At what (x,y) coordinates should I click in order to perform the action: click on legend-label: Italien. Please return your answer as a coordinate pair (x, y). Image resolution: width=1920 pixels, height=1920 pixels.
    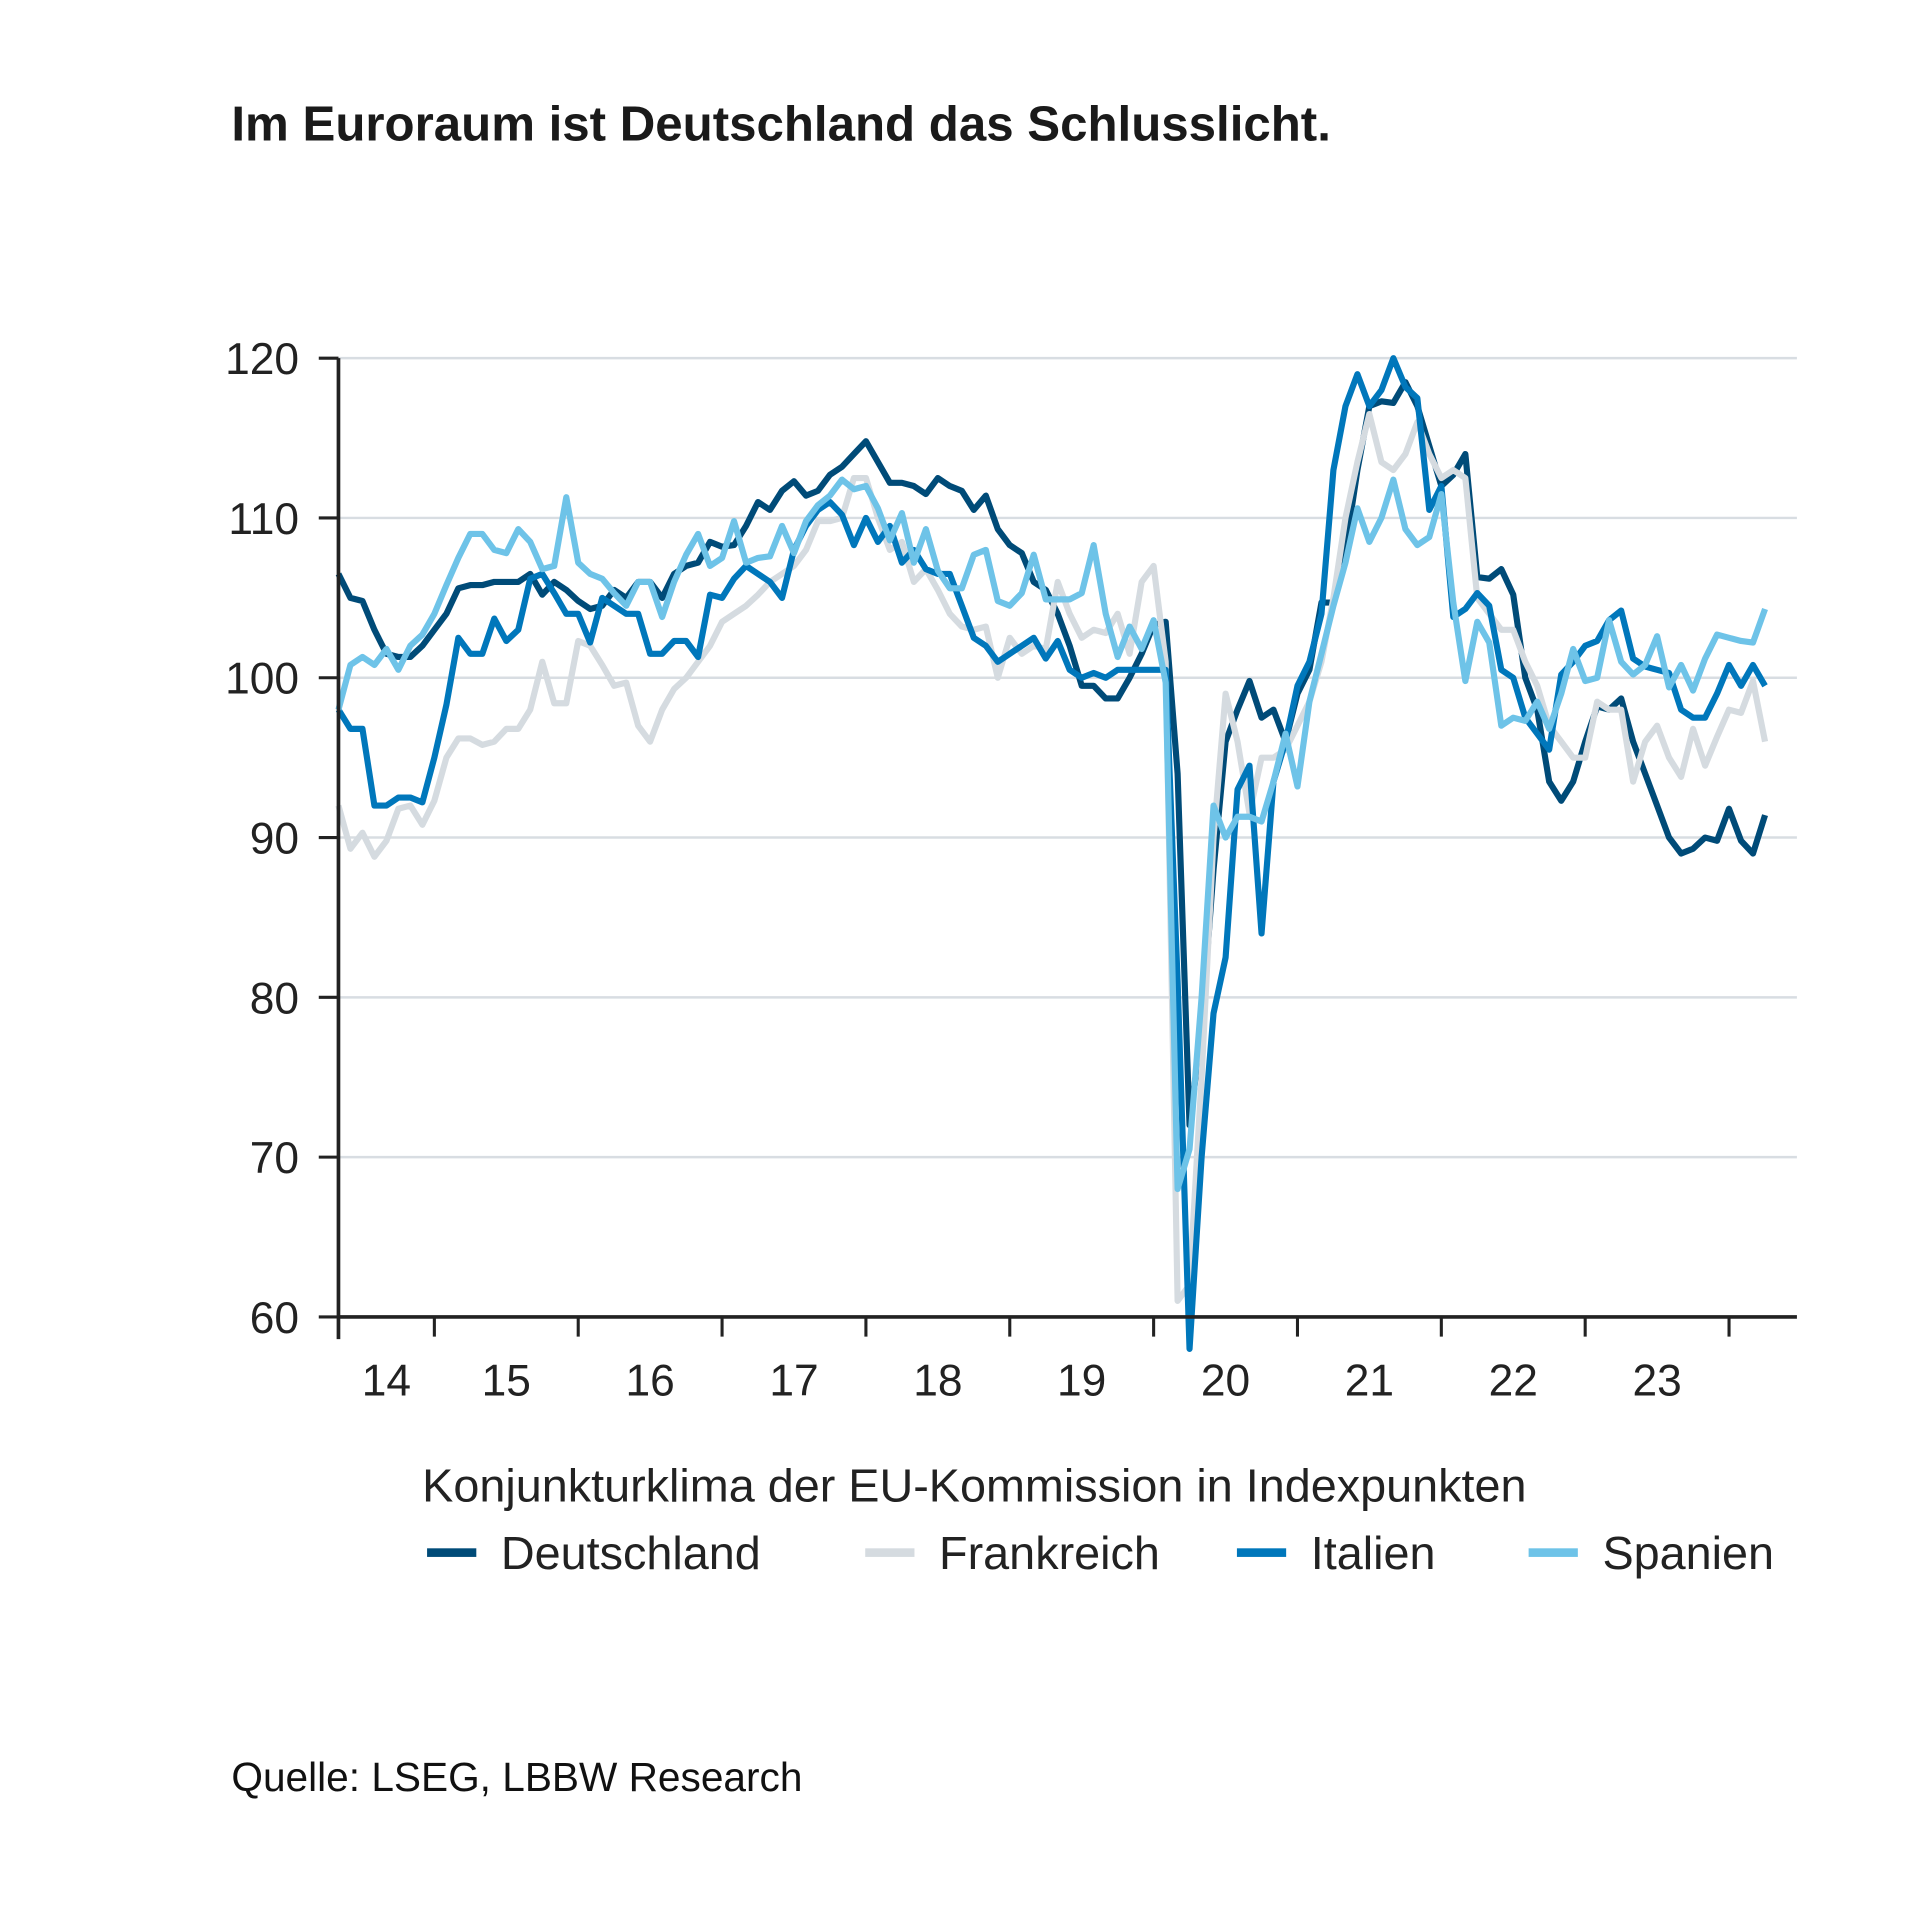
    Looking at the image, I should click on (1373, 1553).